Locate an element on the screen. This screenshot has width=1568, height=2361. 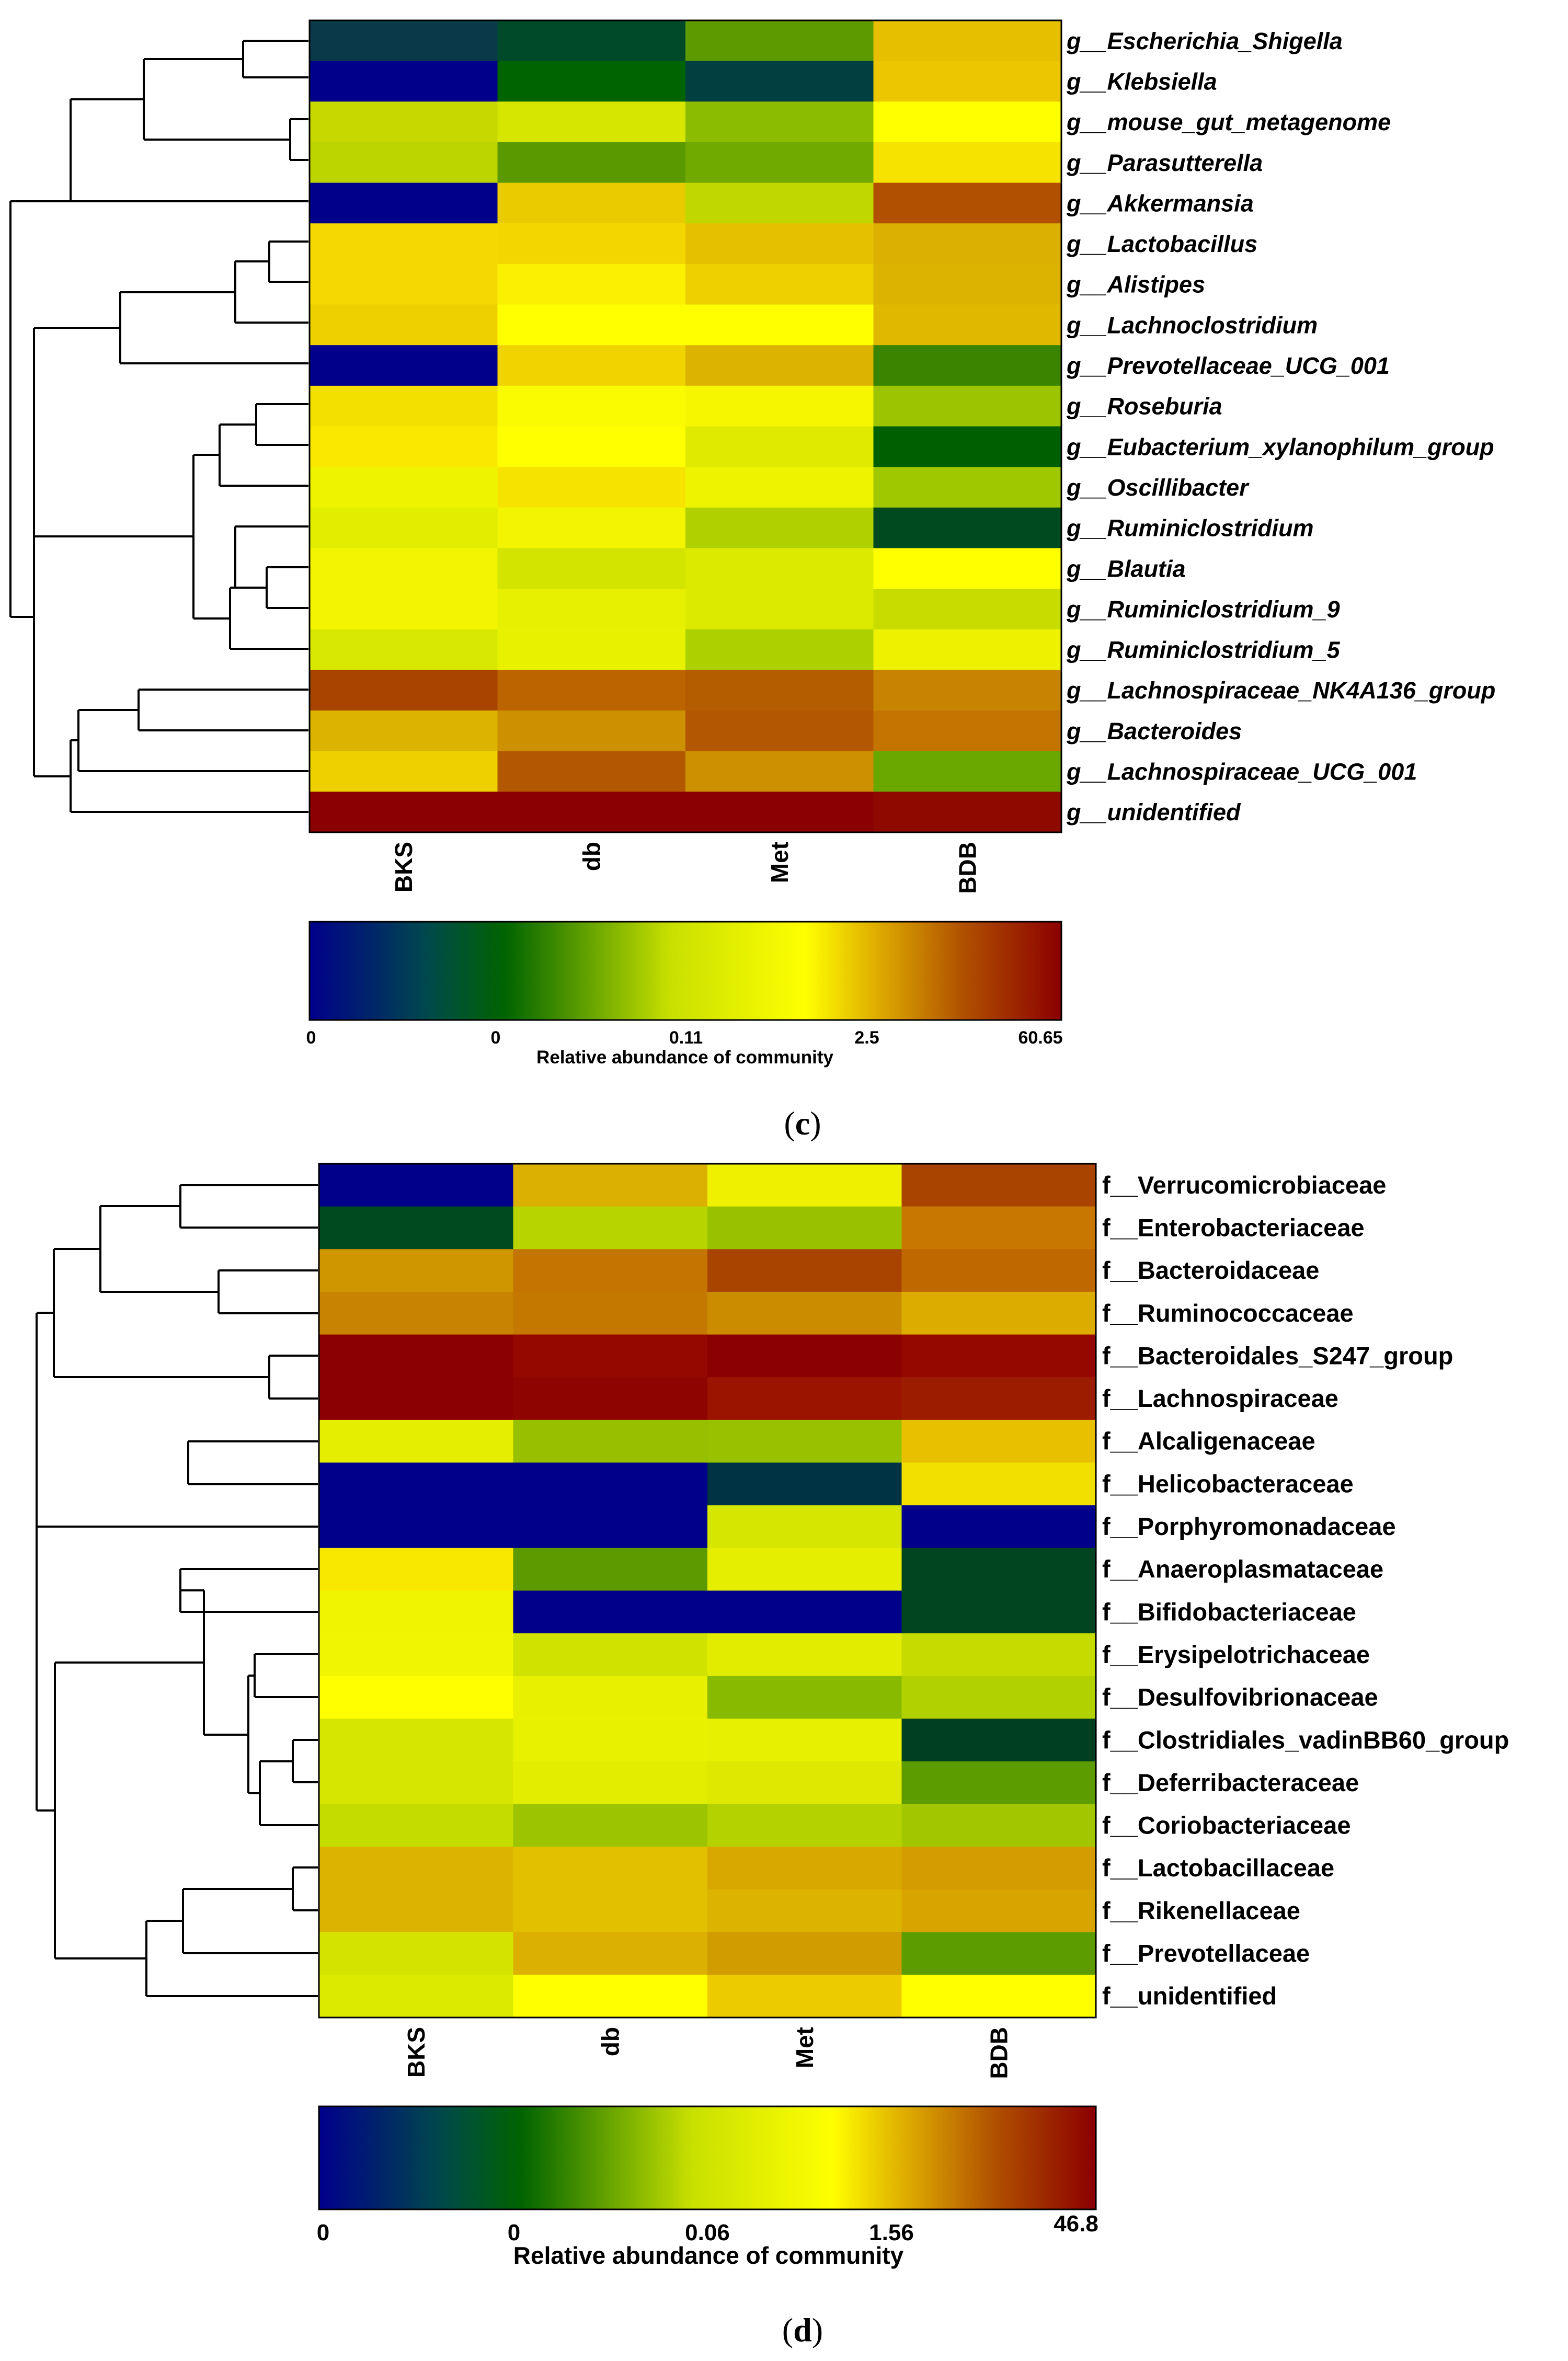
panel-c-cell-r18-c4 is located at coordinates (967, 731).